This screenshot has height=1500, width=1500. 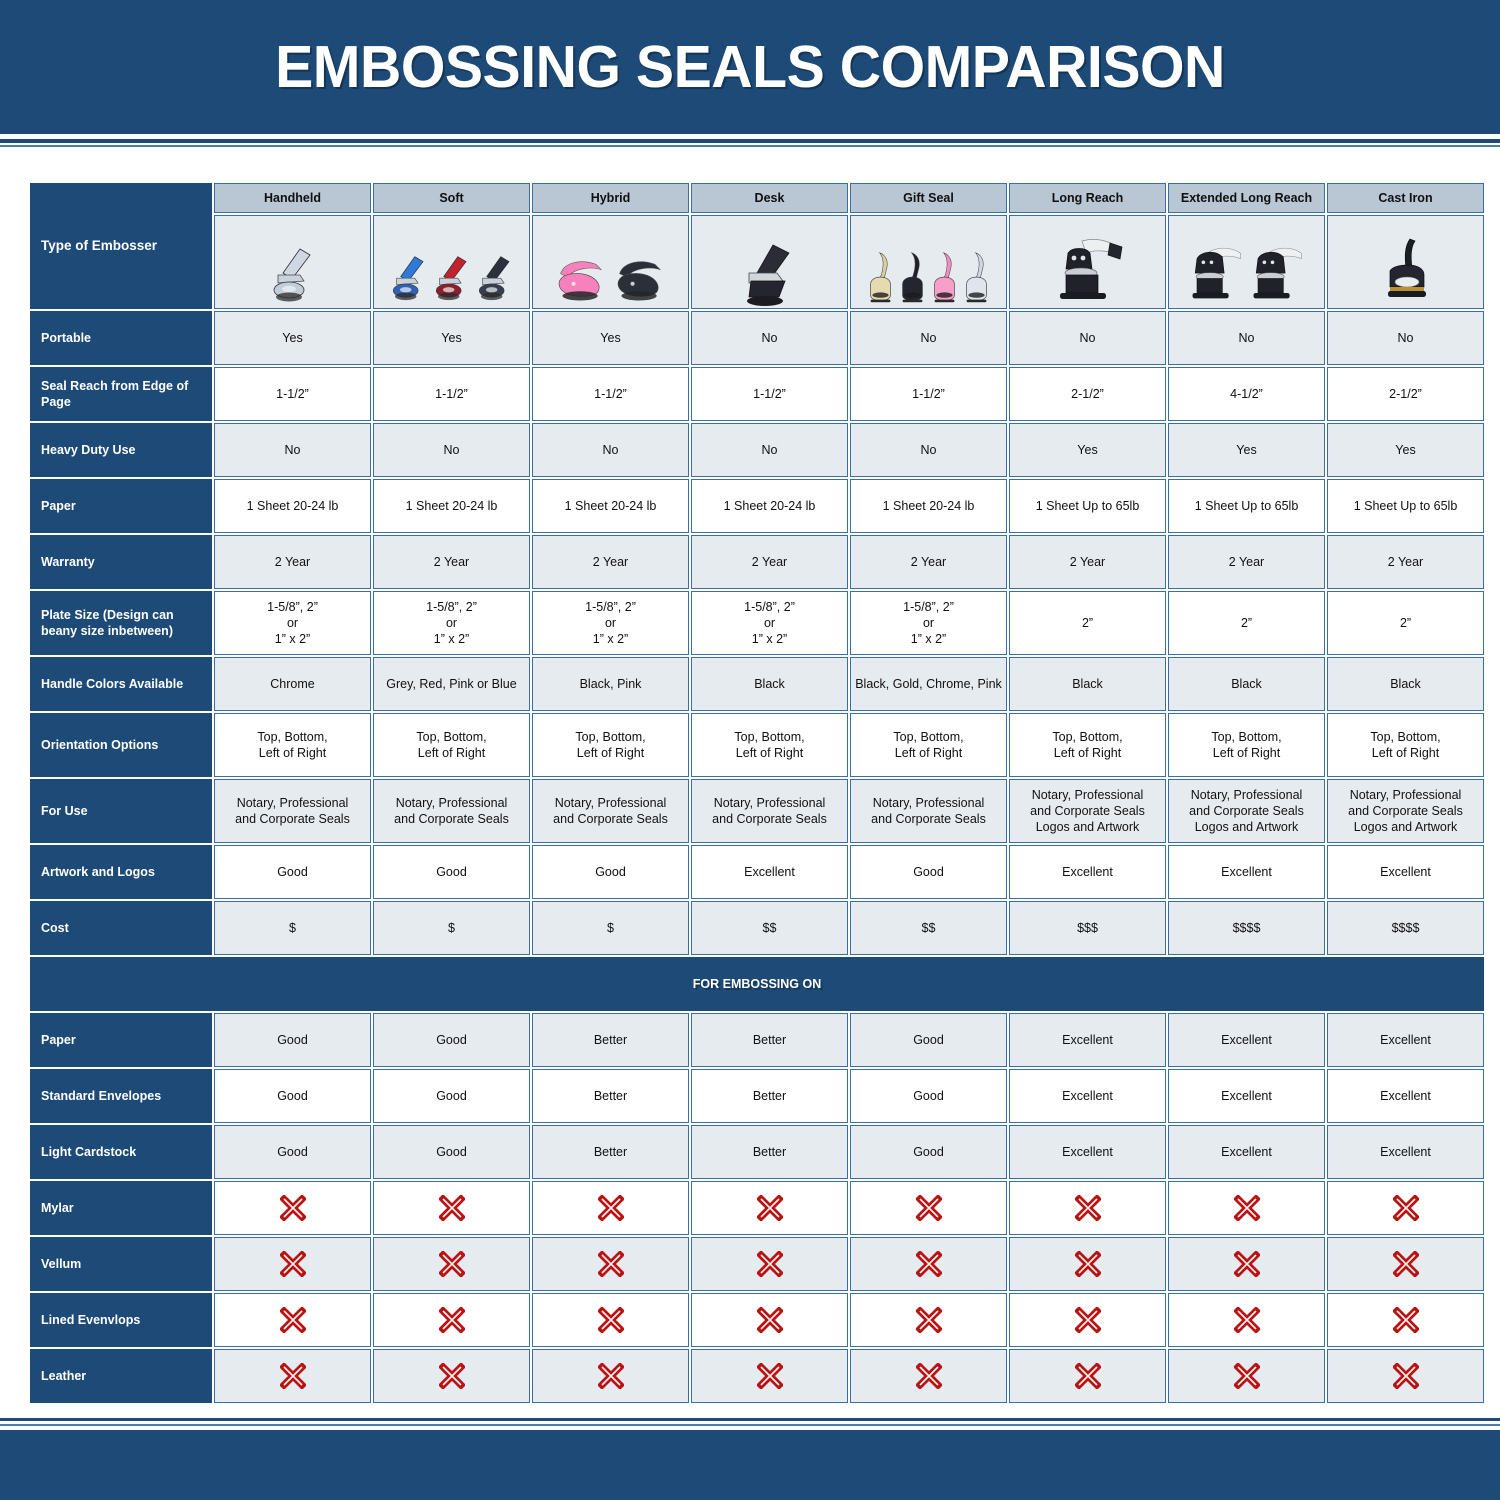 What do you see at coordinates (121, 1376) in the screenshot?
I see `row-label-leather: Leather` at bounding box center [121, 1376].